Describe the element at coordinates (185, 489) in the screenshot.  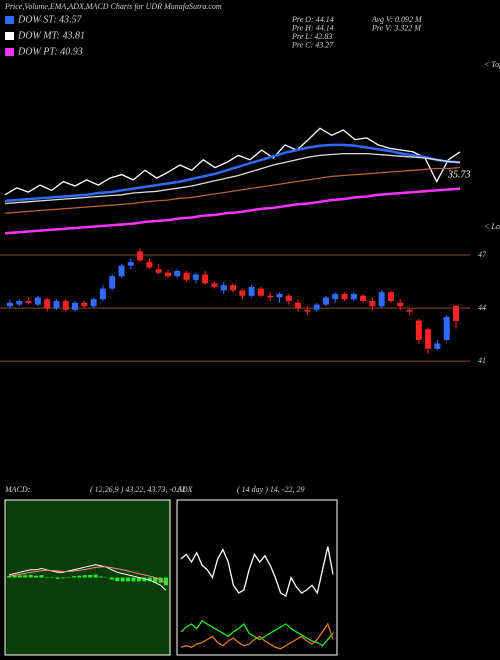
I see `panel-title: ADX` at that location.